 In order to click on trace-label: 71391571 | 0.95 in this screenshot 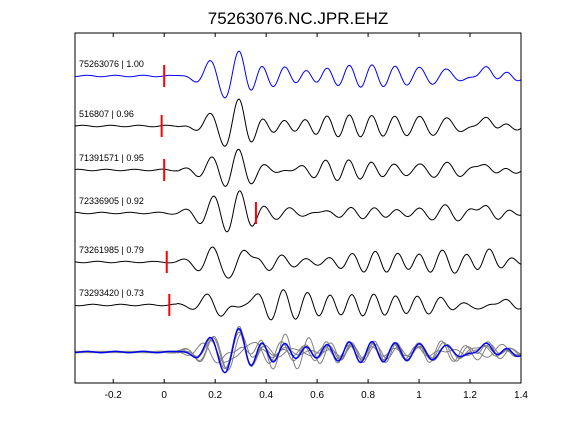, I will do `click(111, 158)`.